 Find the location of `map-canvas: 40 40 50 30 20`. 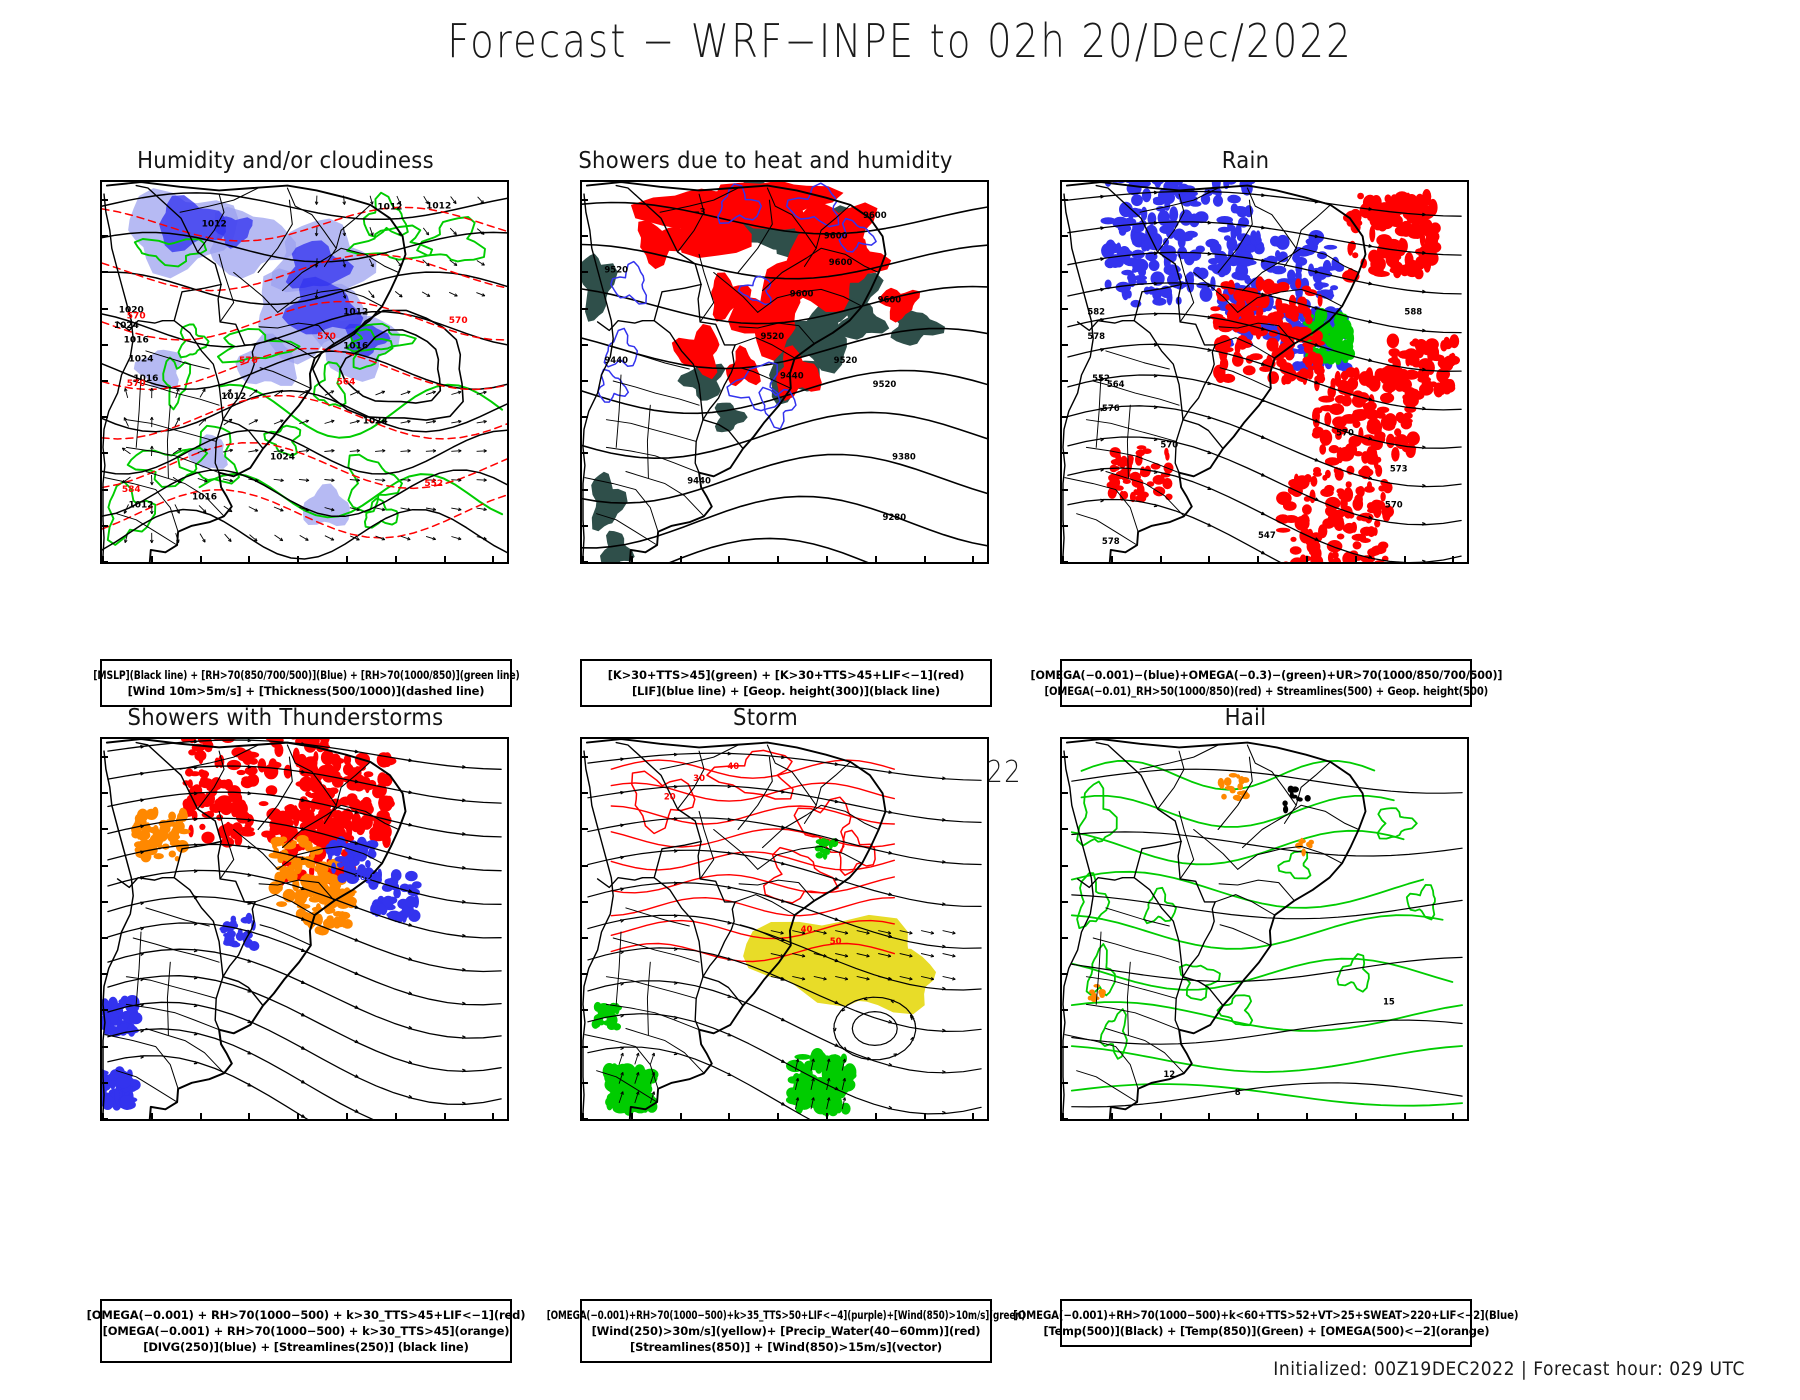

map-canvas: 40 40 50 30 20 is located at coordinates (784, 929).